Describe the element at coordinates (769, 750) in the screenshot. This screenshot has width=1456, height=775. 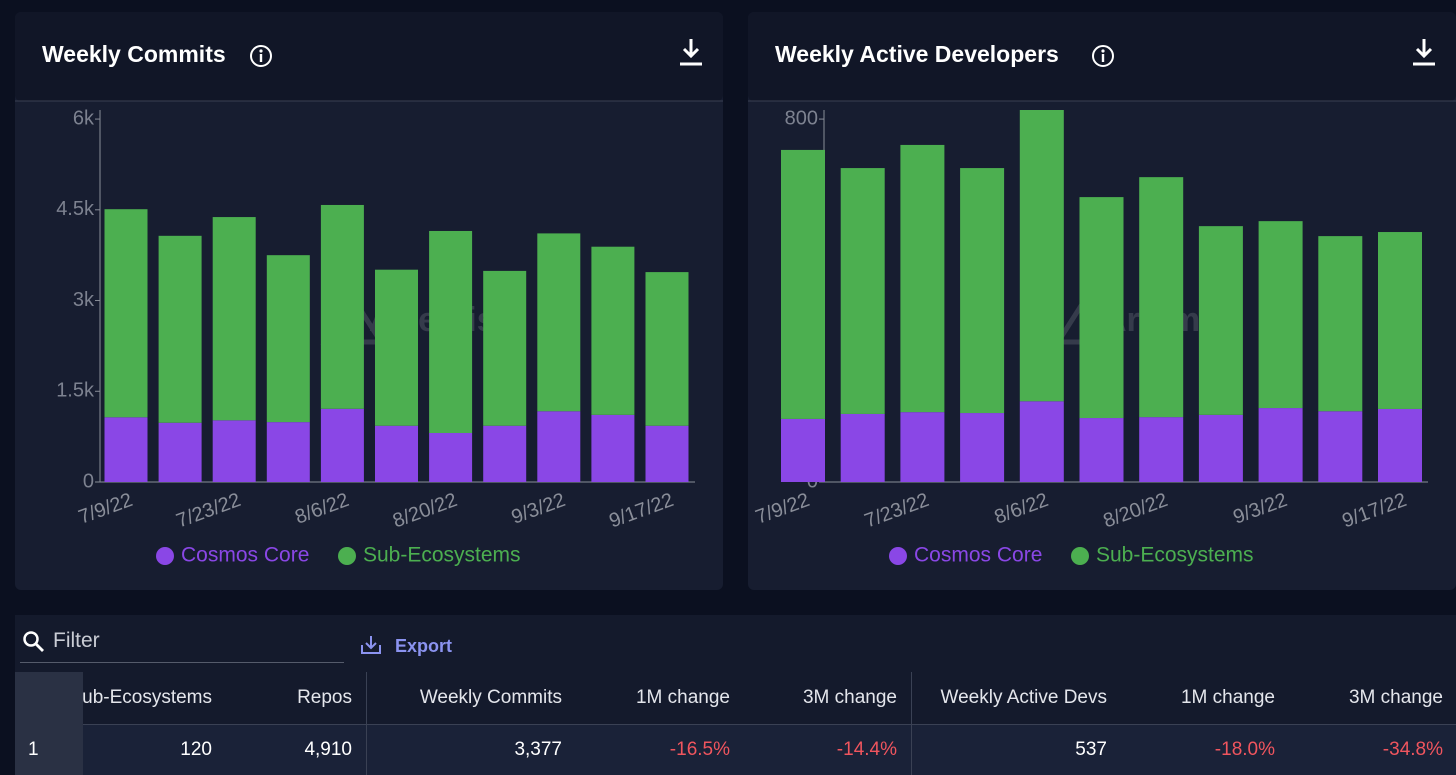
I see `table-row` at that location.